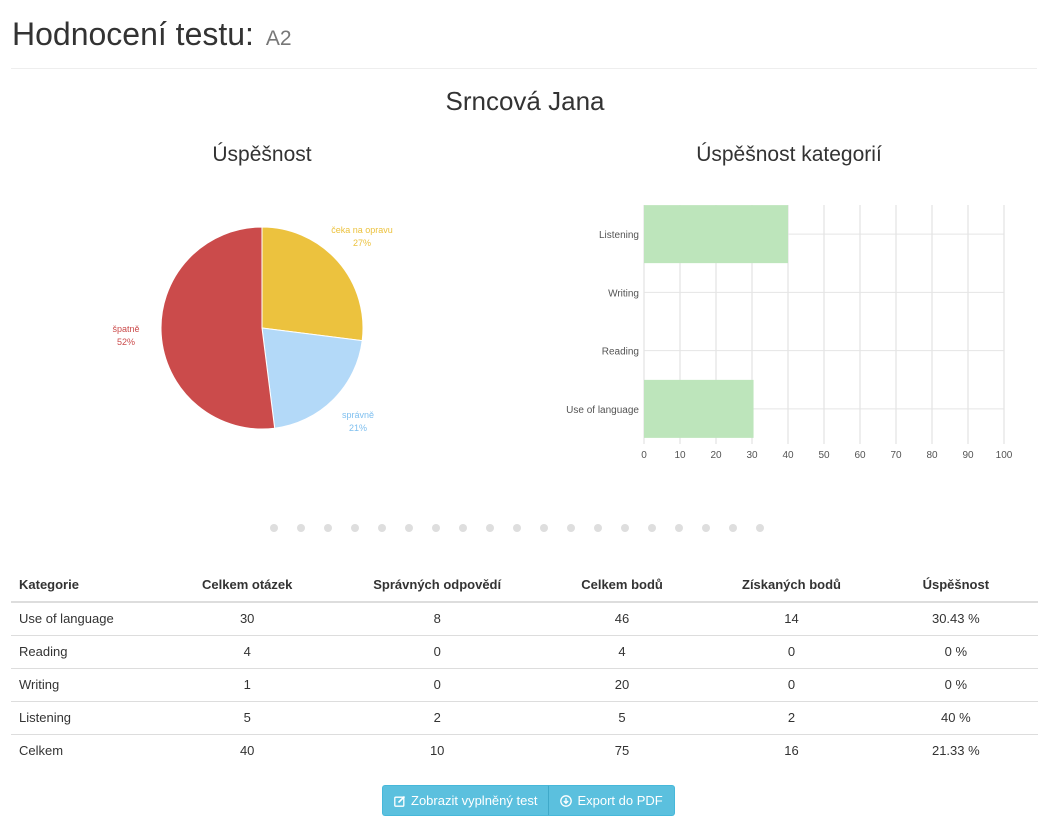  Describe the element at coordinates (716, 455) in the screenshot. I see `x-tick-label: 20` at that location.